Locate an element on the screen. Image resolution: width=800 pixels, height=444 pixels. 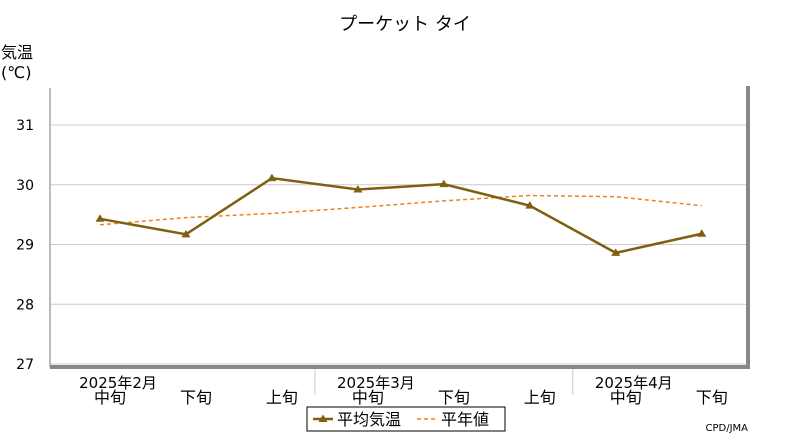
series-line-normal is located at coordinates (400, 210).